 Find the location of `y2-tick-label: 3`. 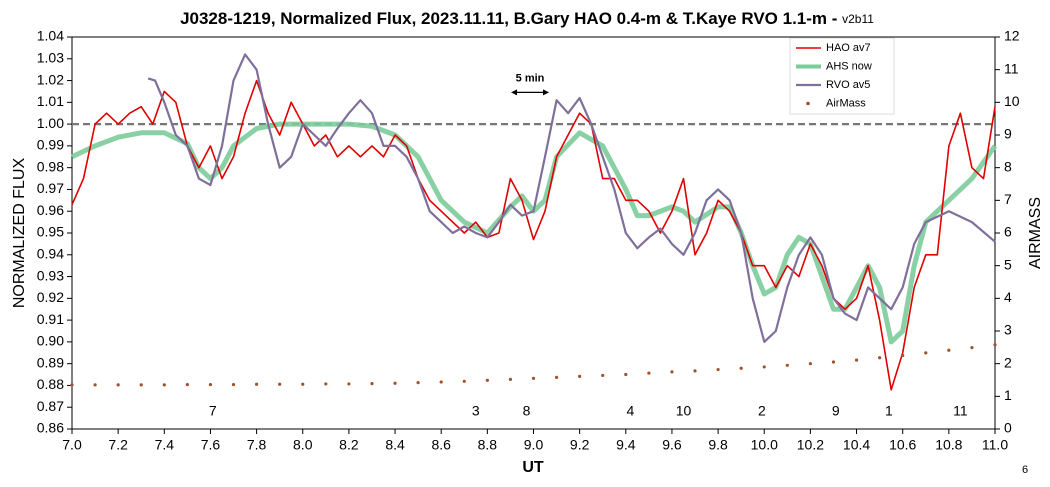

y2-tick-label: 3 is located at coordinates (1008, 330).